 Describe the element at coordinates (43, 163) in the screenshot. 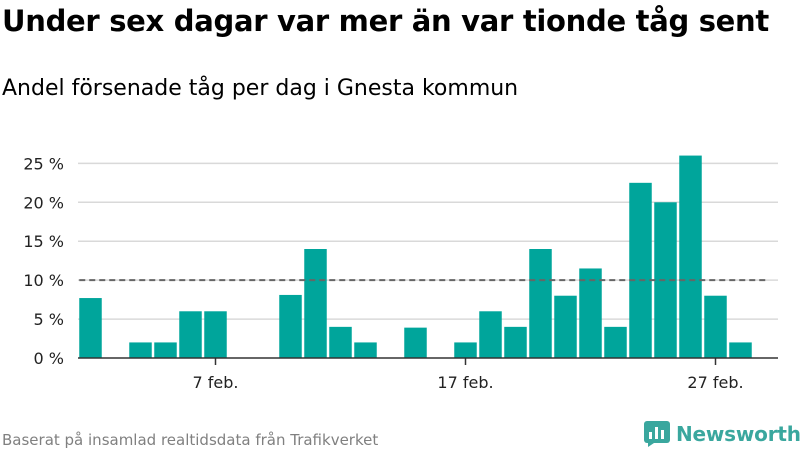

I see `y-tick-label: 25 %` at that location.